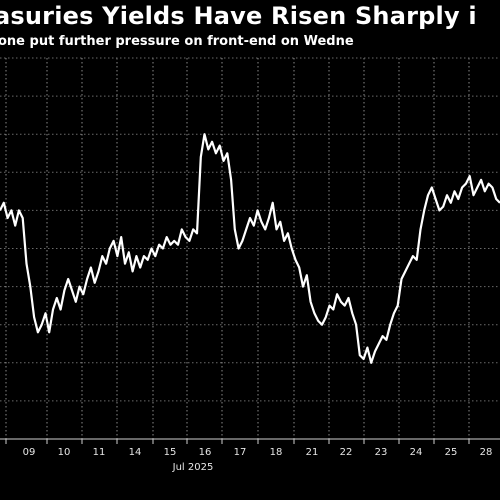  What do you see at coordinates (381, 452) in the screenshot?
I see `x-tick-label-10: 23` at bounding box center [381, 452].